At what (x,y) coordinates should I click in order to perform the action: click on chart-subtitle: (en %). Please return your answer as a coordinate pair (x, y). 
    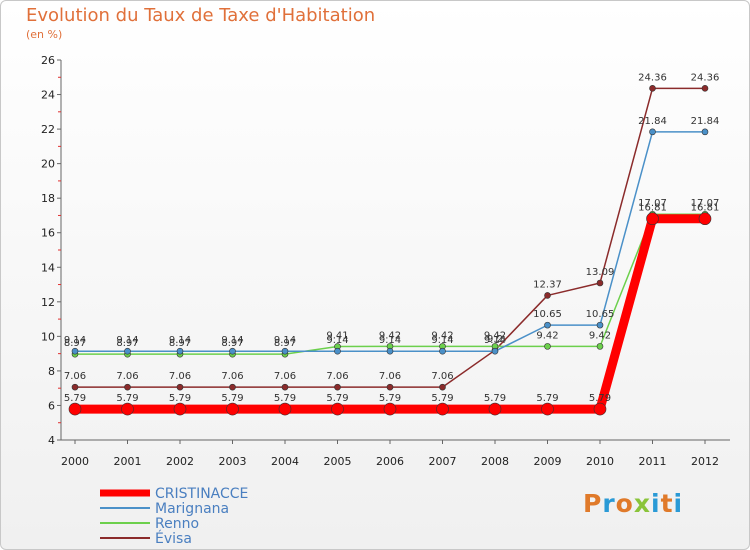
    Looking at the image, I should click on (44, 34).